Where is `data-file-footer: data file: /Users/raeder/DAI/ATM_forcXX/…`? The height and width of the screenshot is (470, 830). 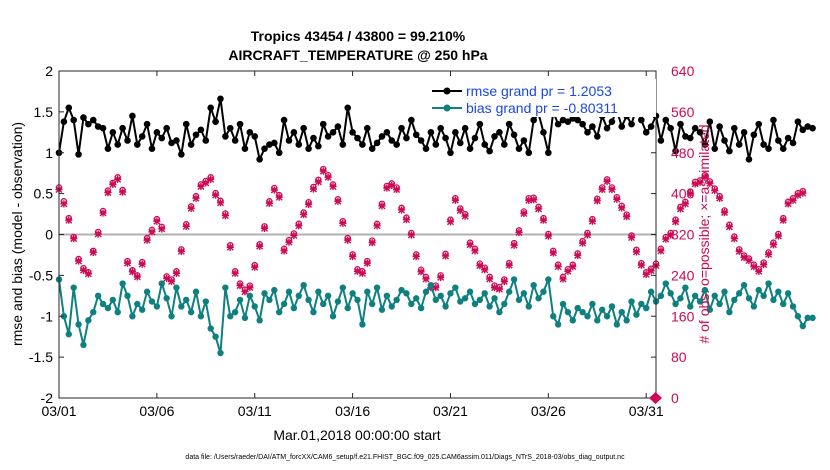
data-file-footer: data file: /Users/raeder/DAI/ATM_forcXX/… is located at coordinates (405, 457).